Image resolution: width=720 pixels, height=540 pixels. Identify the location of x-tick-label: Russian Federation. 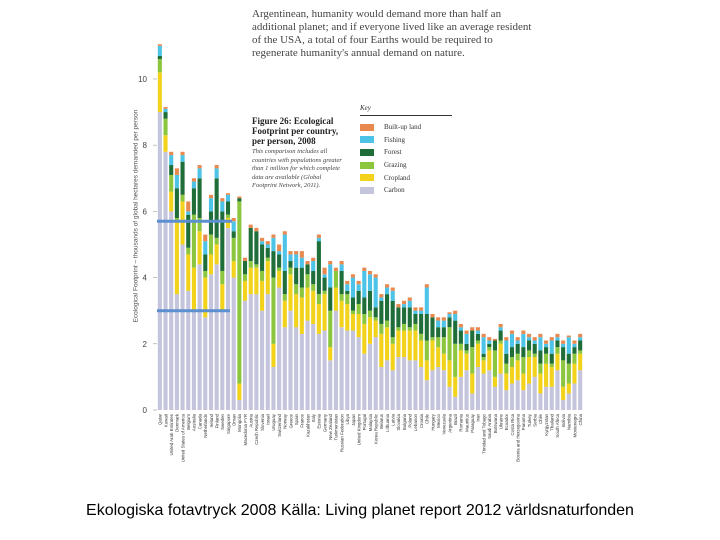
(341, 432).